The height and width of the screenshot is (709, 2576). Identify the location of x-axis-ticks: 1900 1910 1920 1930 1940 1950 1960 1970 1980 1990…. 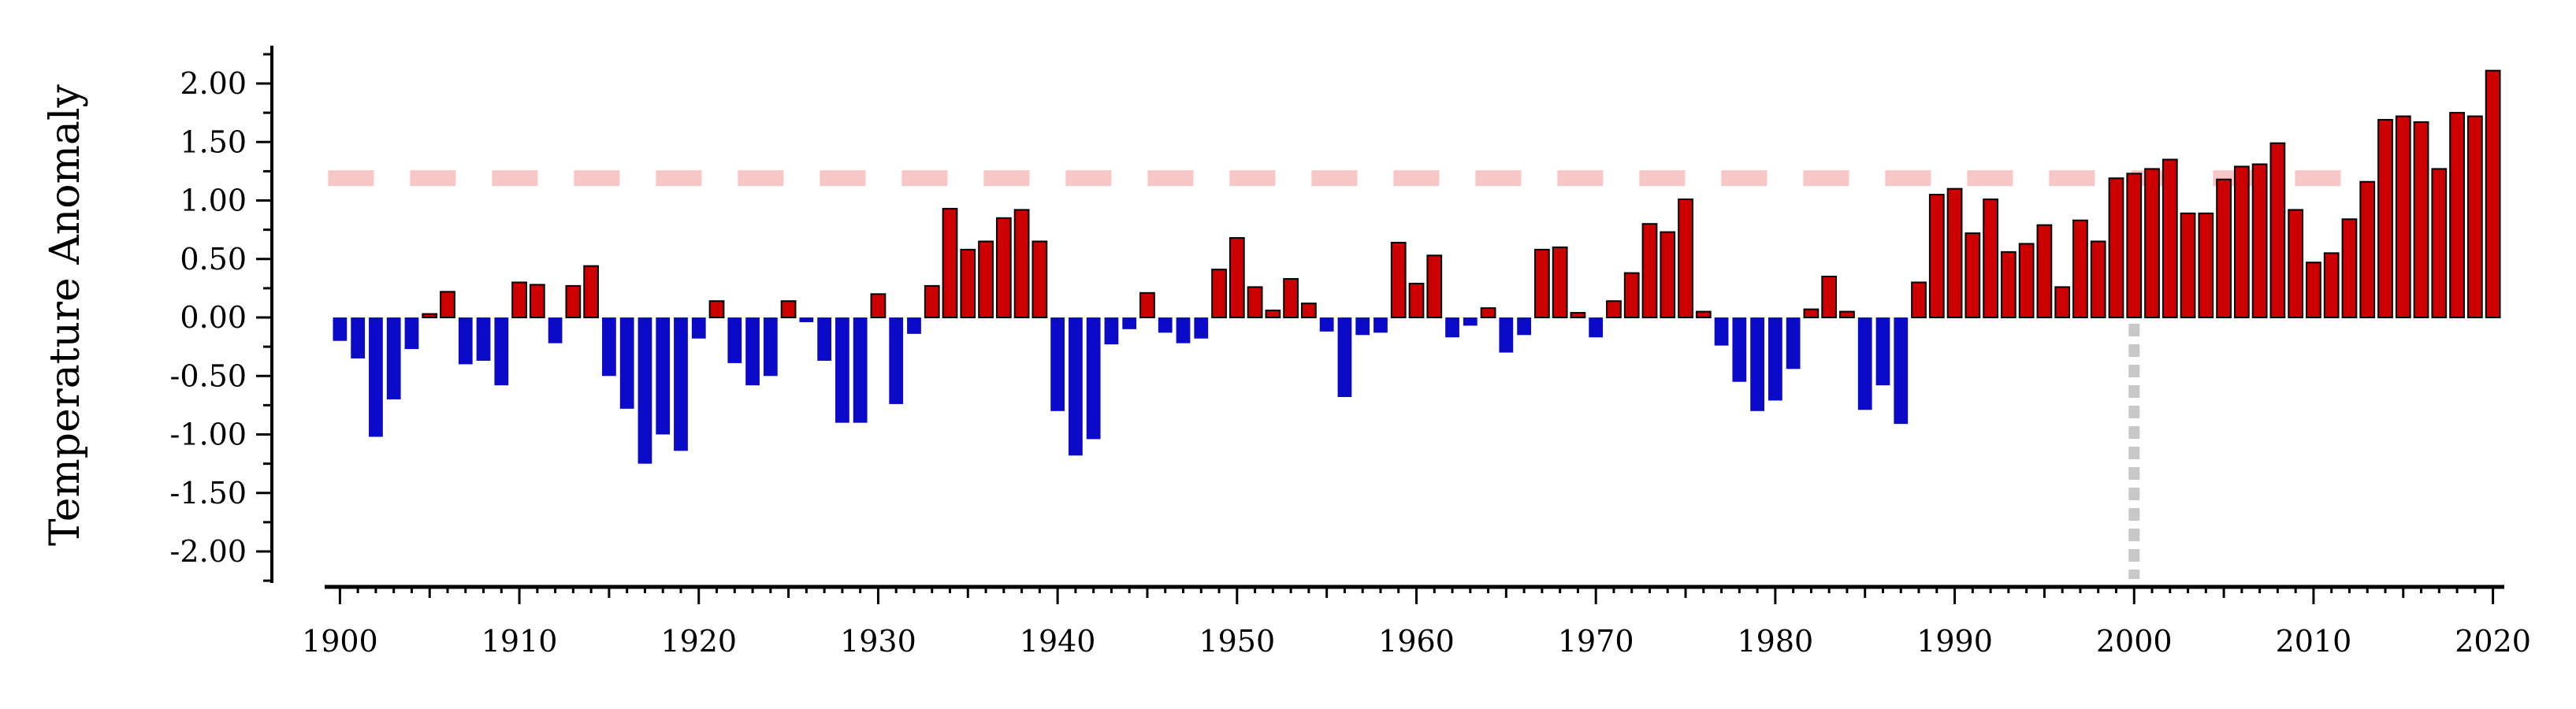
(1416, 623).